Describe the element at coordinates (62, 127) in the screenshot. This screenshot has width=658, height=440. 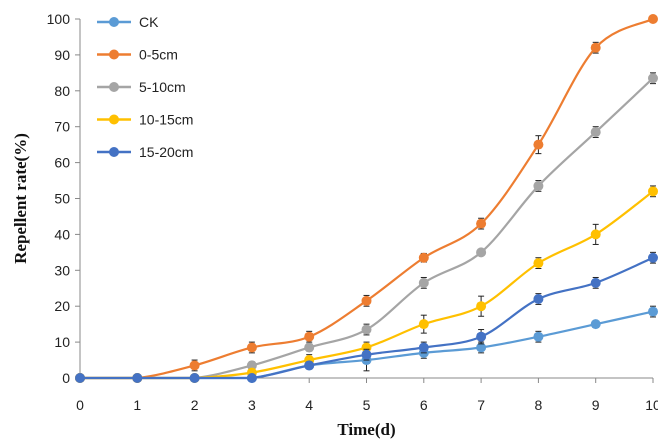
I see `y-tick-label: 70` at that location.